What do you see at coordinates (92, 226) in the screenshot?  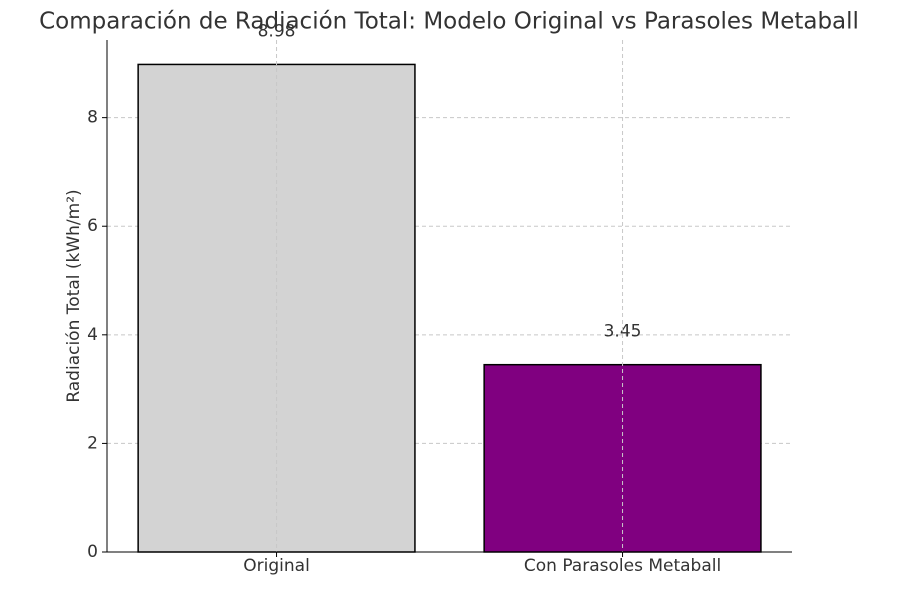 I see `y-tick-label: 6` at bounding box center [92, 226].